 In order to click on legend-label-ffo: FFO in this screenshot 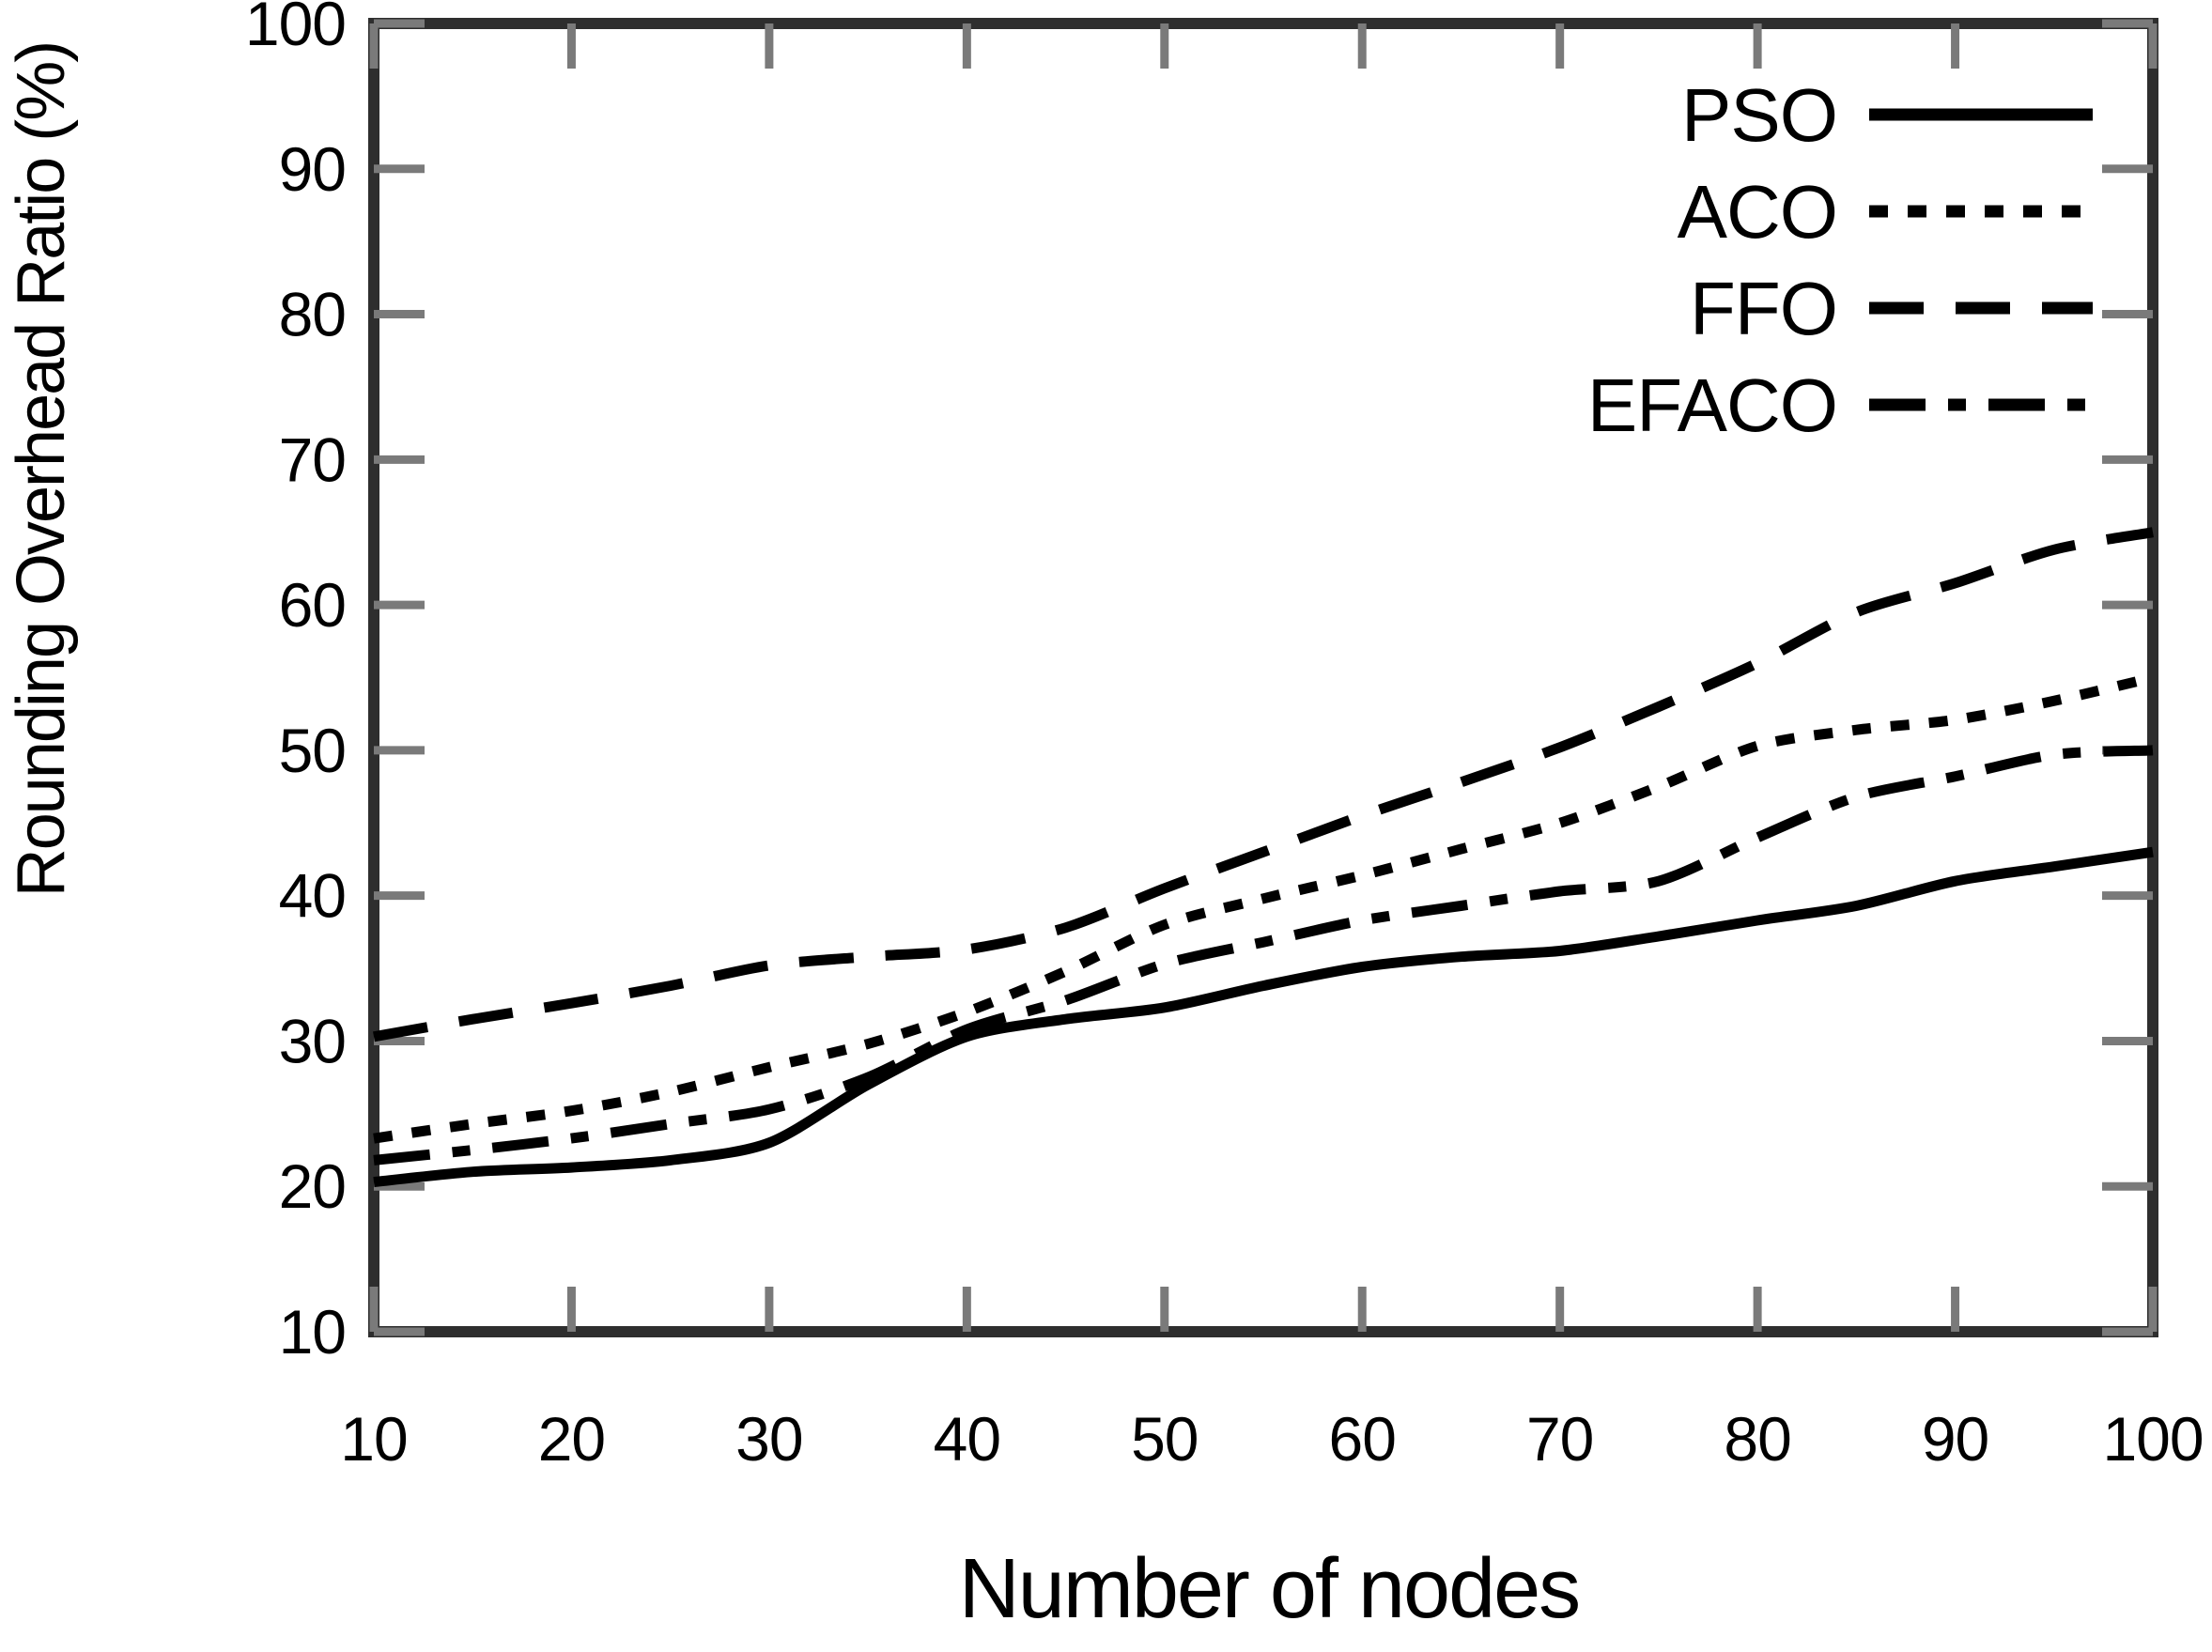, I will do `click(1764, 308)`.